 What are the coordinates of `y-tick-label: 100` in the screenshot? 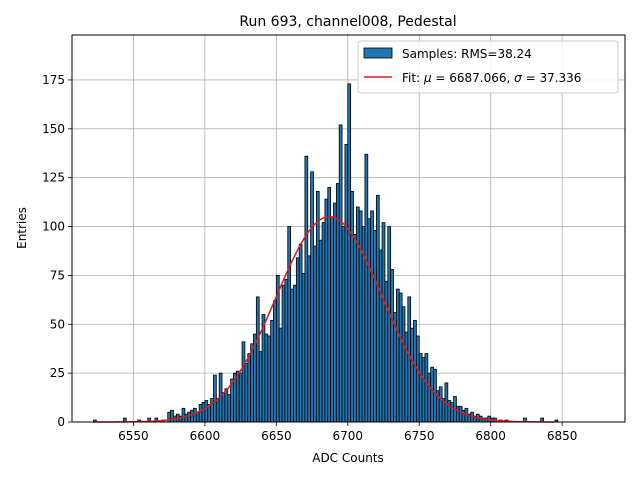 It's located at (53, 227).